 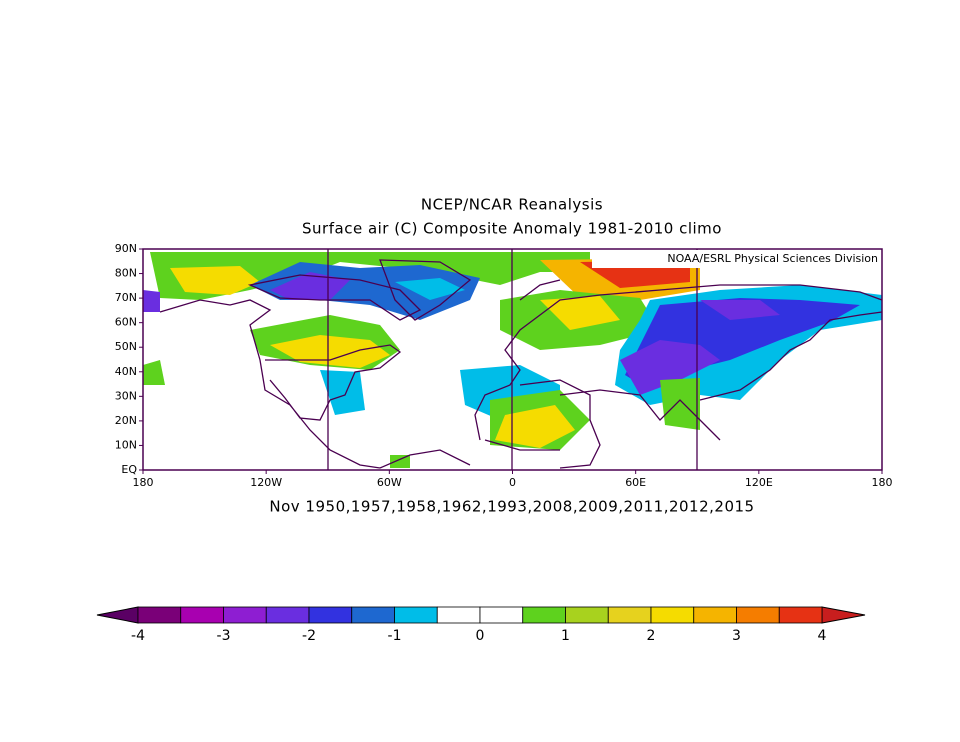 What do you see at coordinates (266, 482) in the screenshot?
I see `lon-label: 120W` at bounding box center [266, 482].